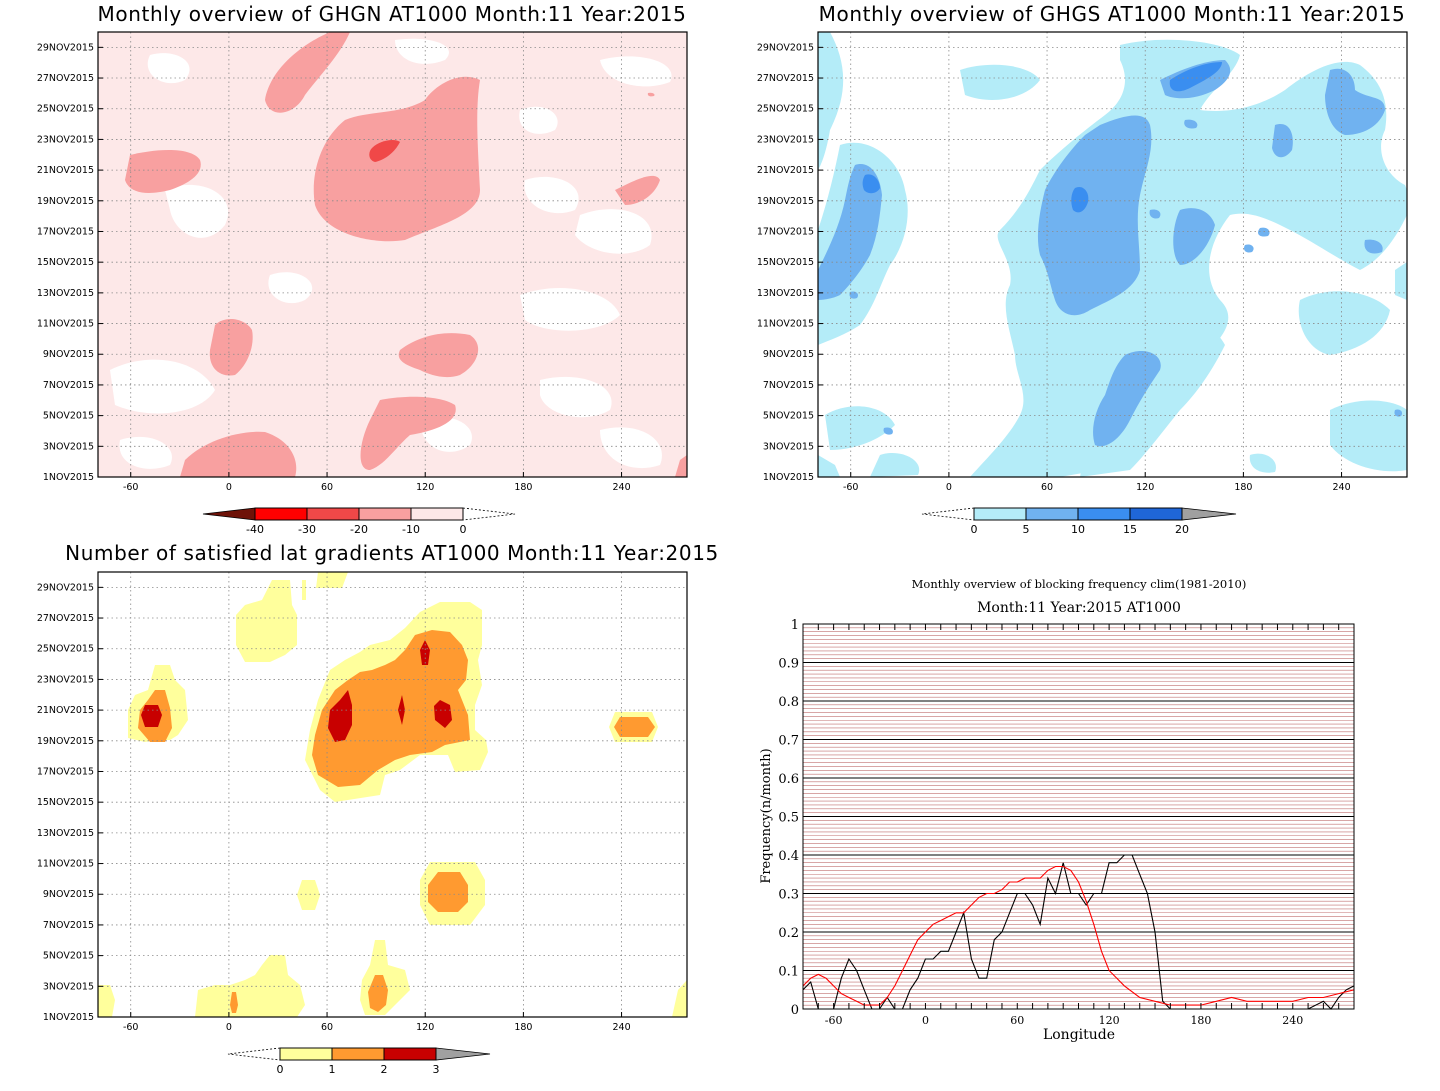  What do you see at coordinates (1078, 816) in the screenshot?
I see `blocking-hatch-lines` at bounding box center [1078, 816].